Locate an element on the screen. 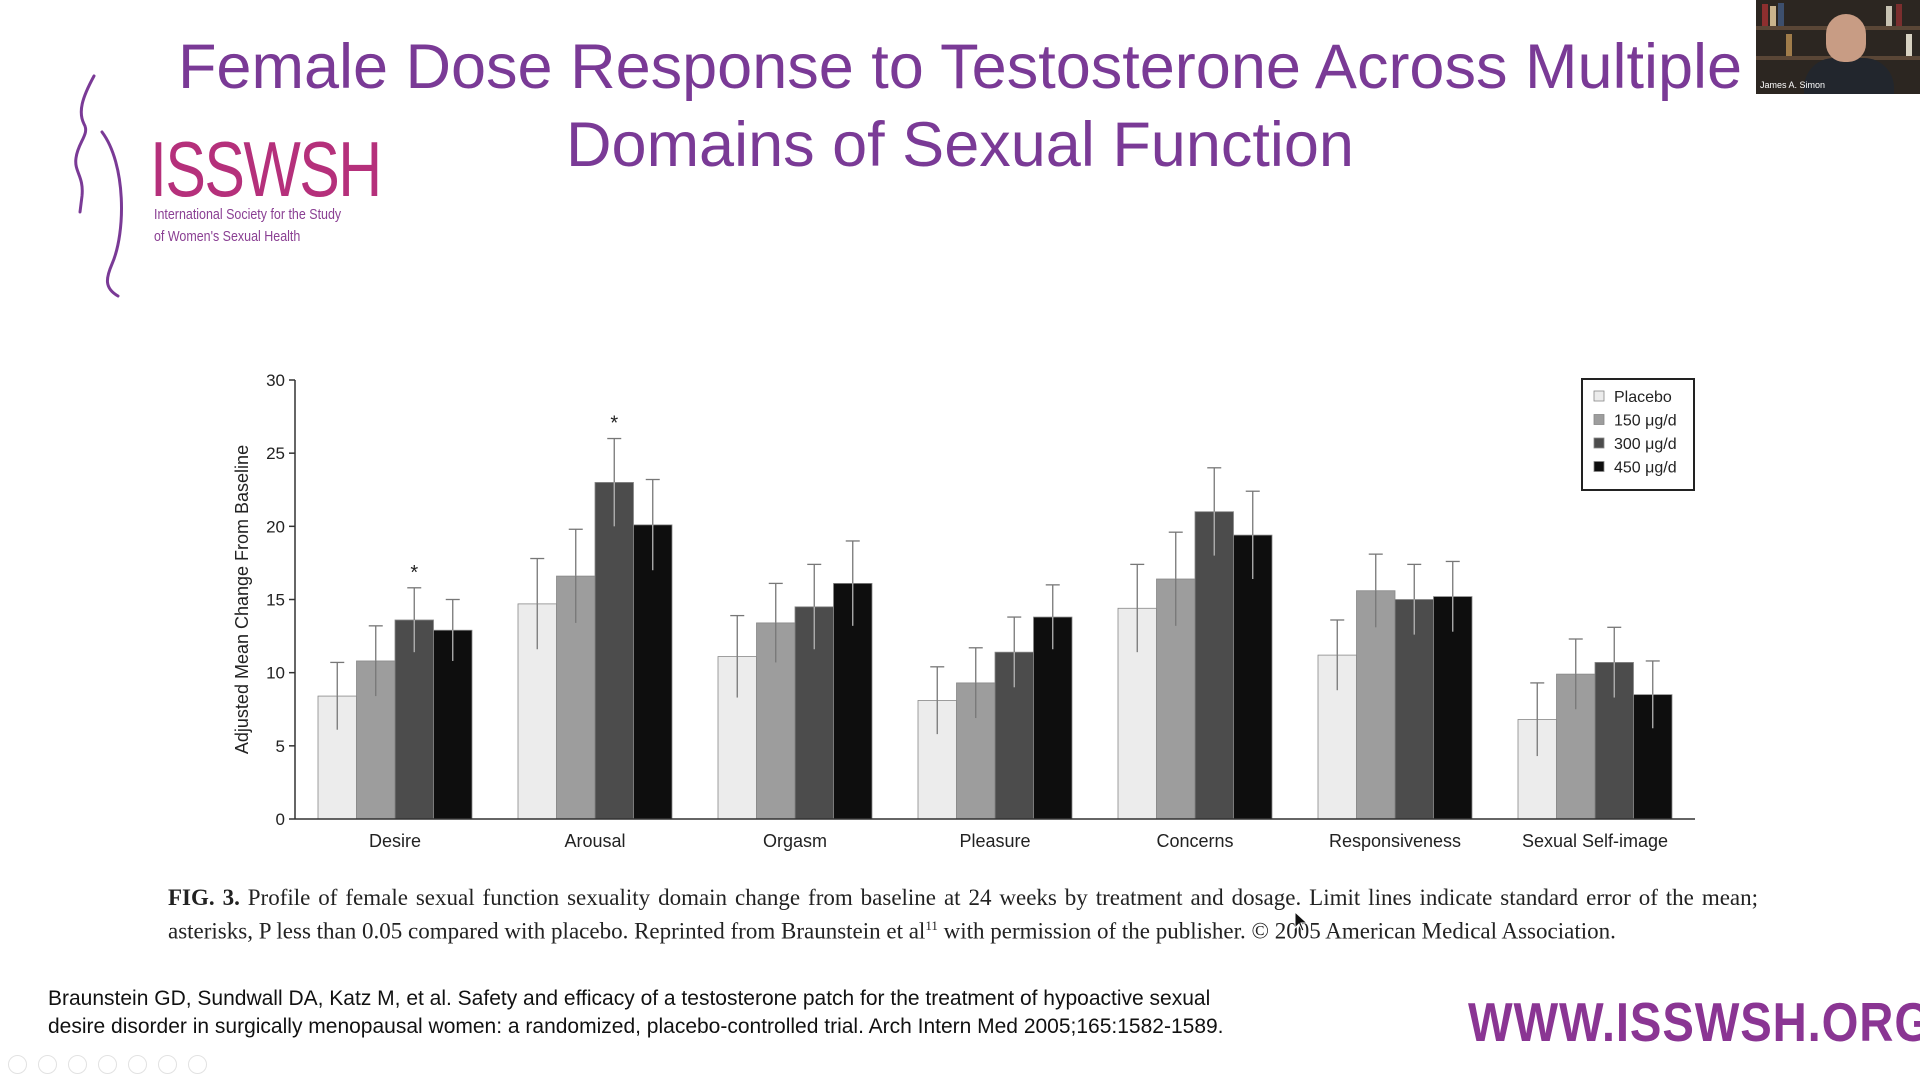 The height and width of the screenshot is (1080, 1920). person-body is located at coordinates (1849, 76).